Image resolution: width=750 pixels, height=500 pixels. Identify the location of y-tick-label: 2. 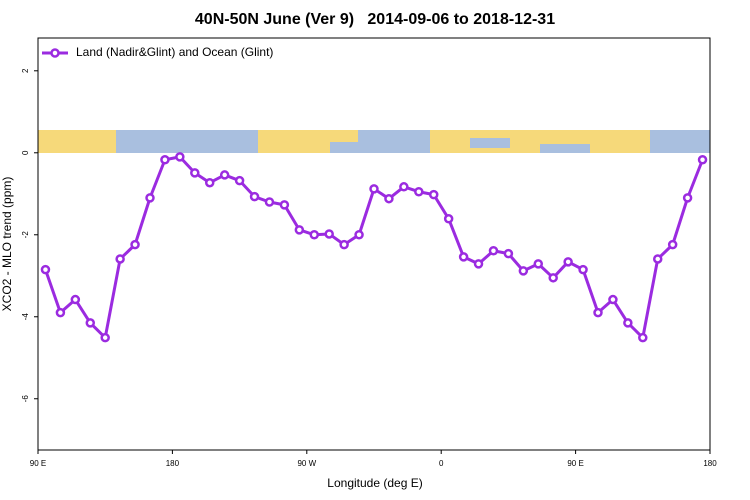
(25, 70).